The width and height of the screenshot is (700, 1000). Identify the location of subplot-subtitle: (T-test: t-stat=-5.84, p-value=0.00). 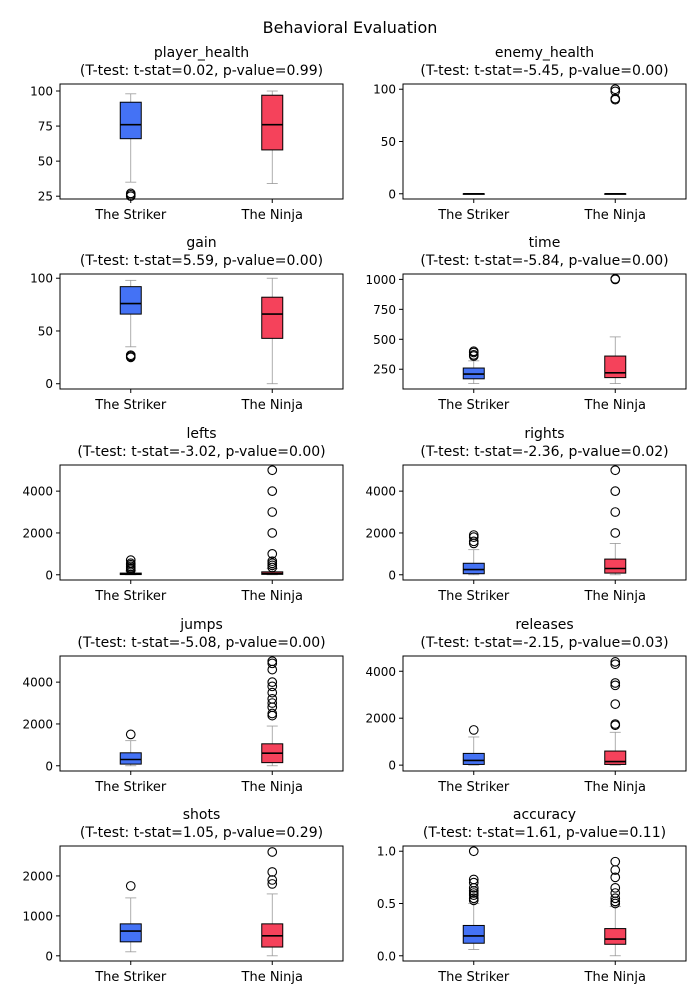
(544, 261).